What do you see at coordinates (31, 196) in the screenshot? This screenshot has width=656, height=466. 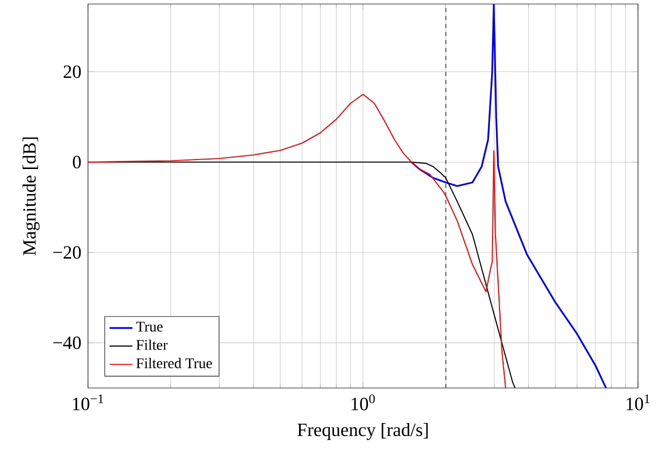 I see `y-axis-title: Magnitude [dB]` at bounding box center [31, 196].